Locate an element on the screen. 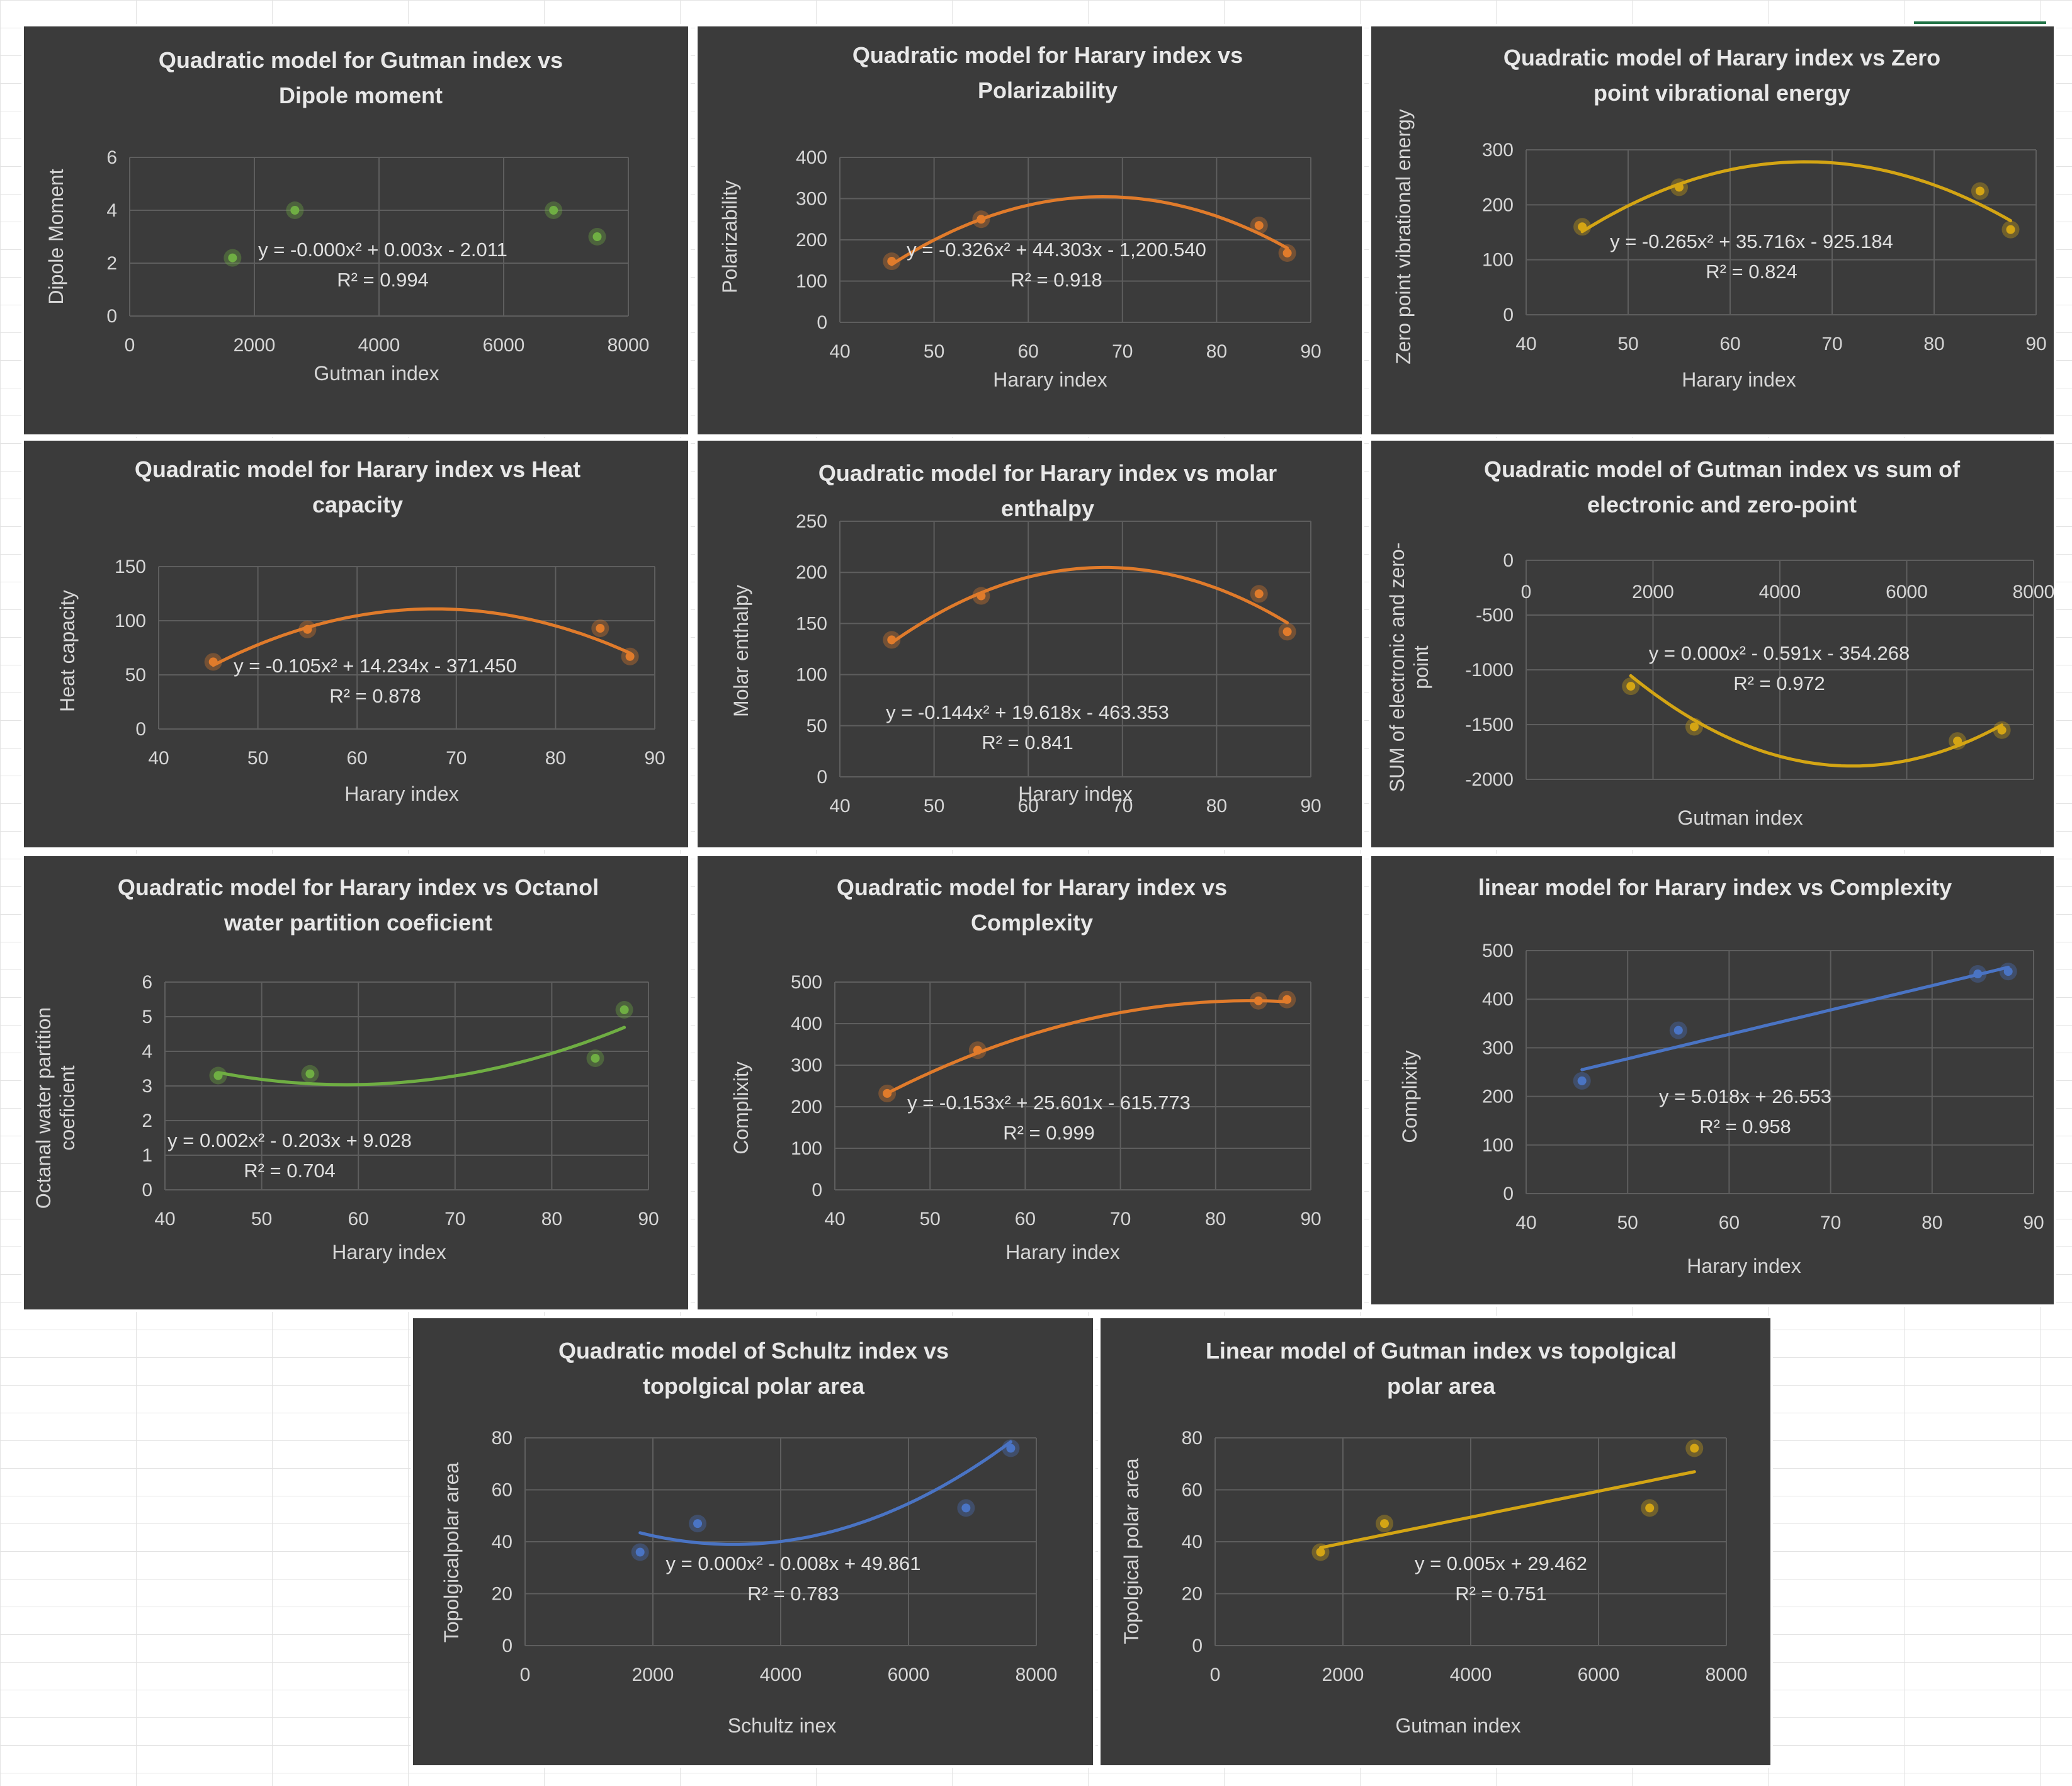  chart-title: Quadratic model for Harary index vs is located at coordinates (1047, 55).